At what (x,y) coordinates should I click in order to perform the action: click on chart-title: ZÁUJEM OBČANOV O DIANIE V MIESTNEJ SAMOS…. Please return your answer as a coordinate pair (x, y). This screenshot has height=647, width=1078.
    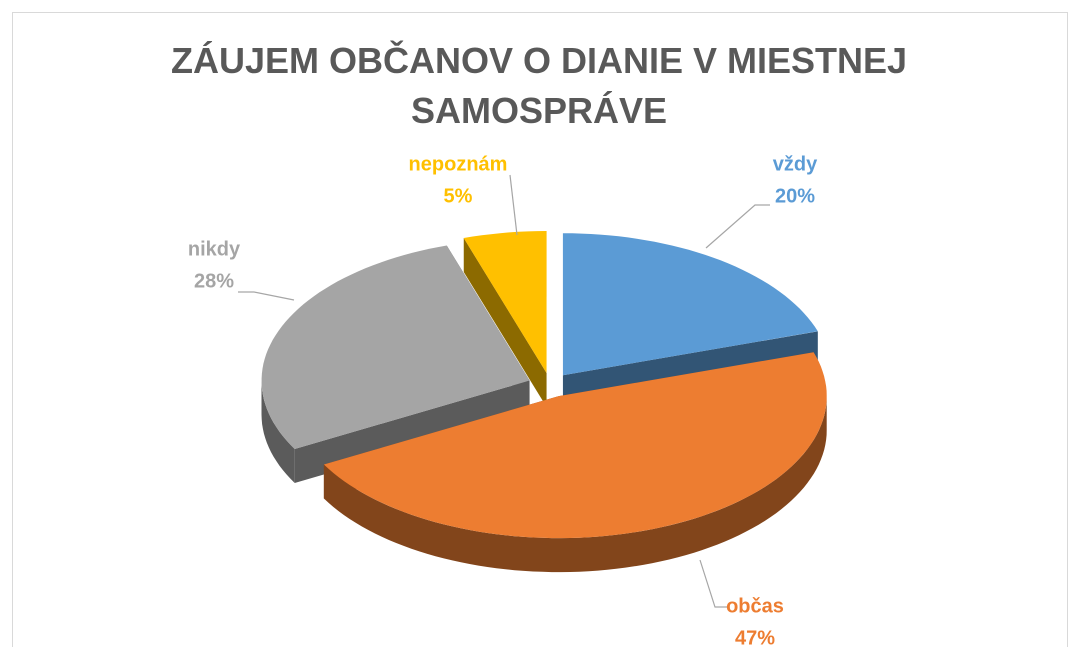
    Looking at the image, I should click on (539, 85).